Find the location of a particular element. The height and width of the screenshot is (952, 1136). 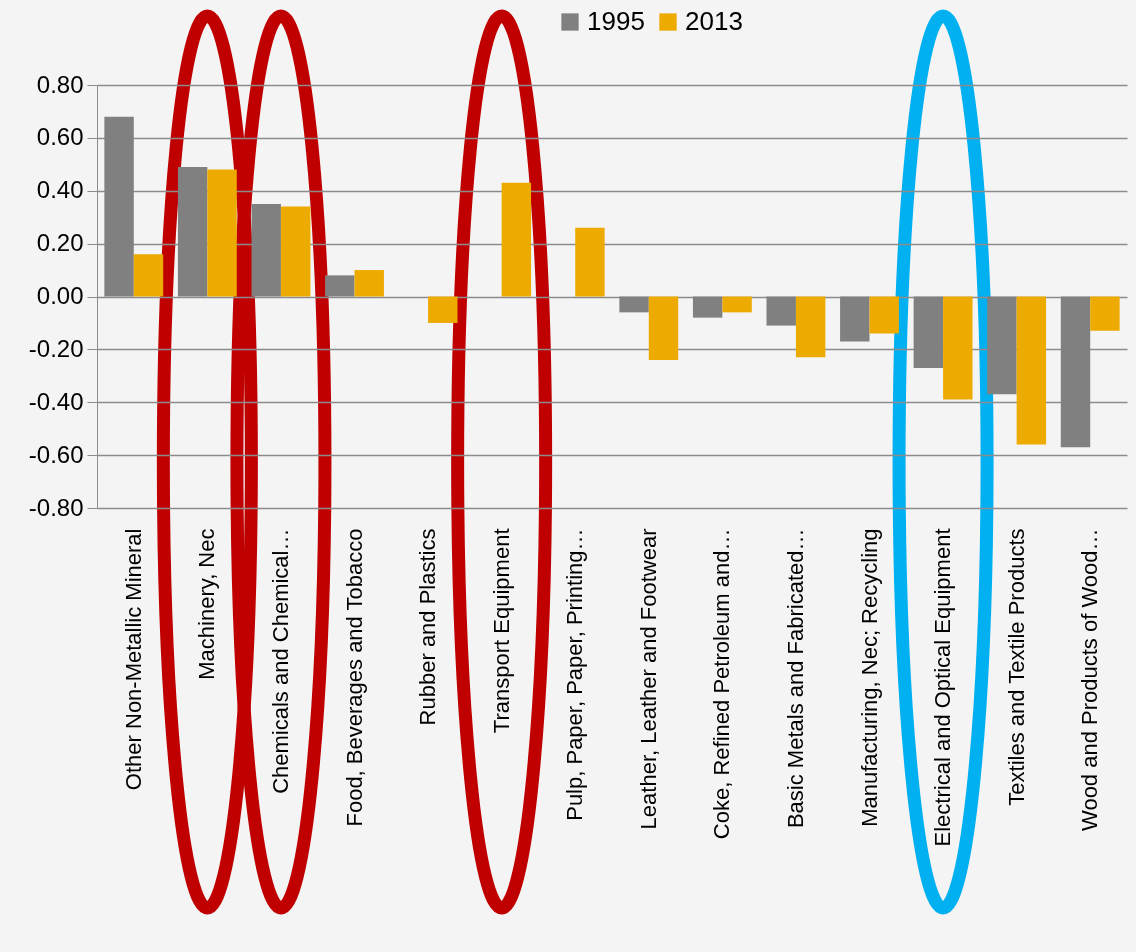

x-tick-label: Textiles and Textile Products is located at coordinates (1016, 667).